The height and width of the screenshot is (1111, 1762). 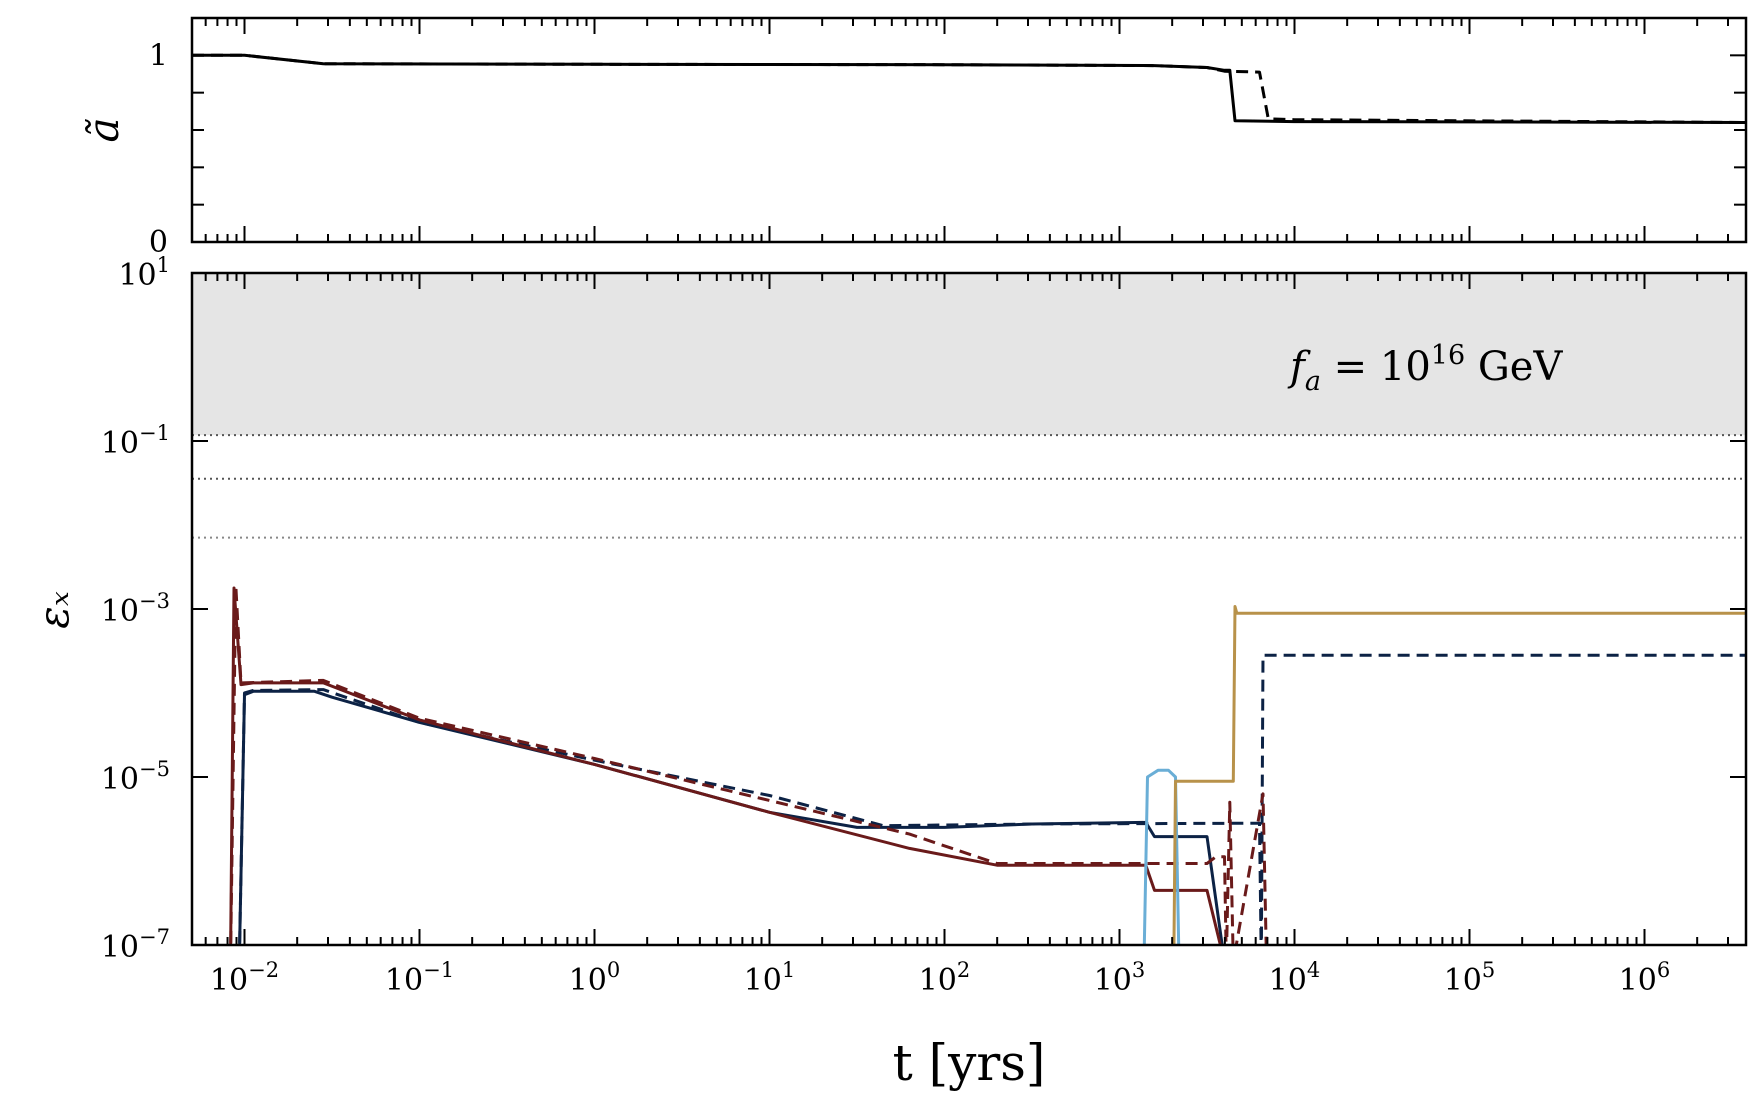 What do you see at coordinates (969, 1063) in the screenshot?
I see `bottom-xlabel: t [yrs]` at bounding box center [969, 1063].